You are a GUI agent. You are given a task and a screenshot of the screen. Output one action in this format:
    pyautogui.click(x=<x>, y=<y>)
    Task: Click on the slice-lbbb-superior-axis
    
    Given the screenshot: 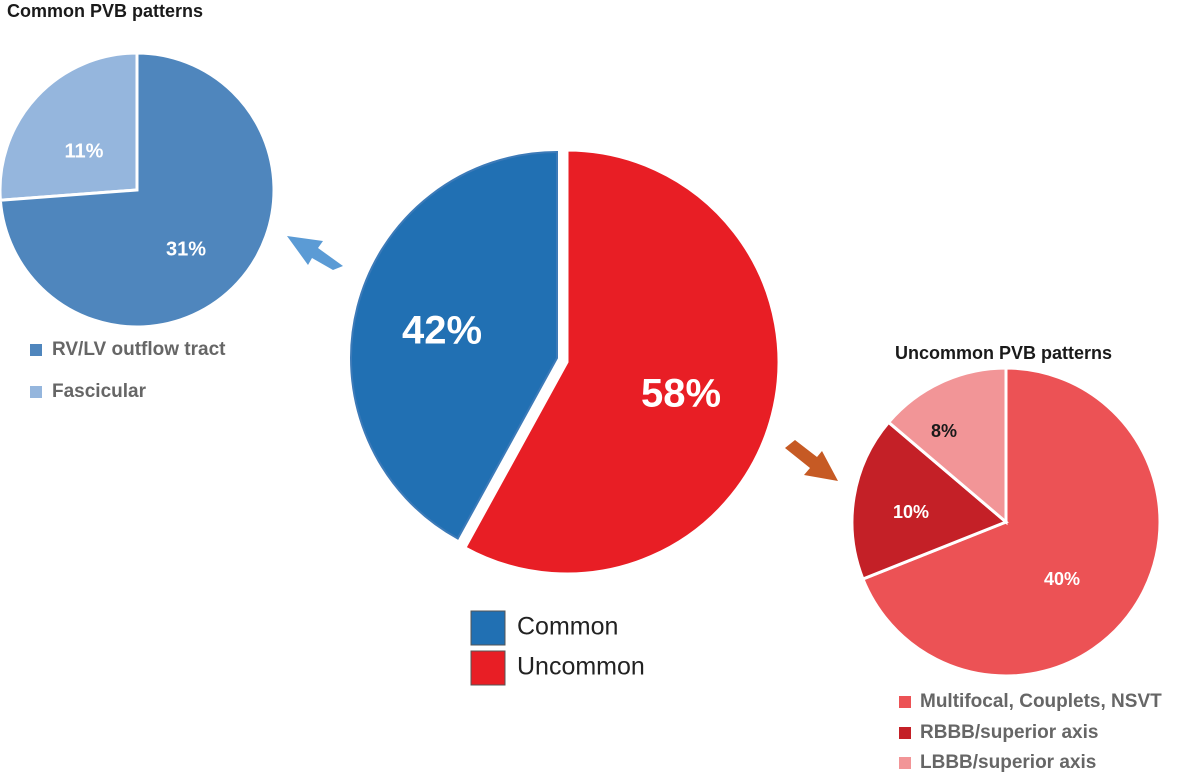 What is the action you would take?
    pyautogui.click(x=947, y=446)
    